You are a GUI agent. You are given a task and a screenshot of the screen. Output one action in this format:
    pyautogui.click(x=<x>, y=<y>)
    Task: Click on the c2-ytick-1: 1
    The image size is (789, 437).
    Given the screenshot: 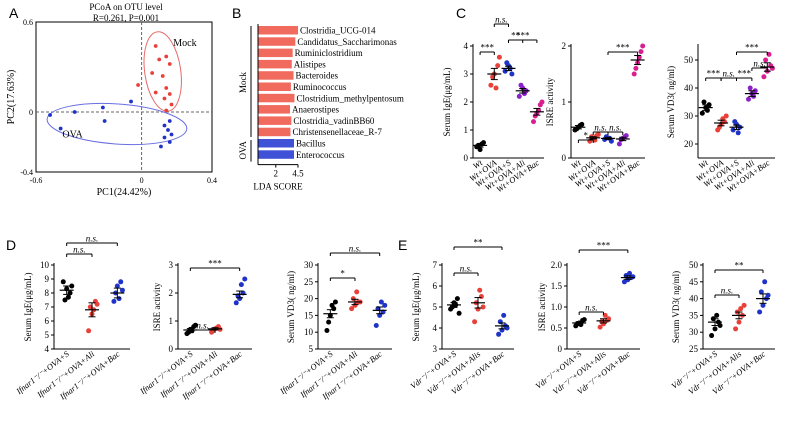 What is the action you would take?
    pyautogui.click(x=564, y=102)
    